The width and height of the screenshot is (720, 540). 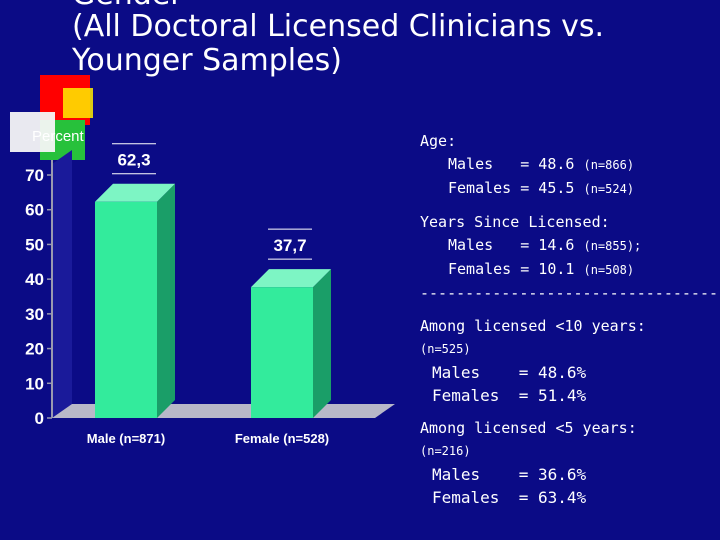 What do you see at coordinates (78, 103) in the screenshot?
I see `decor-yellow-square` at bounding box center [78, 103].